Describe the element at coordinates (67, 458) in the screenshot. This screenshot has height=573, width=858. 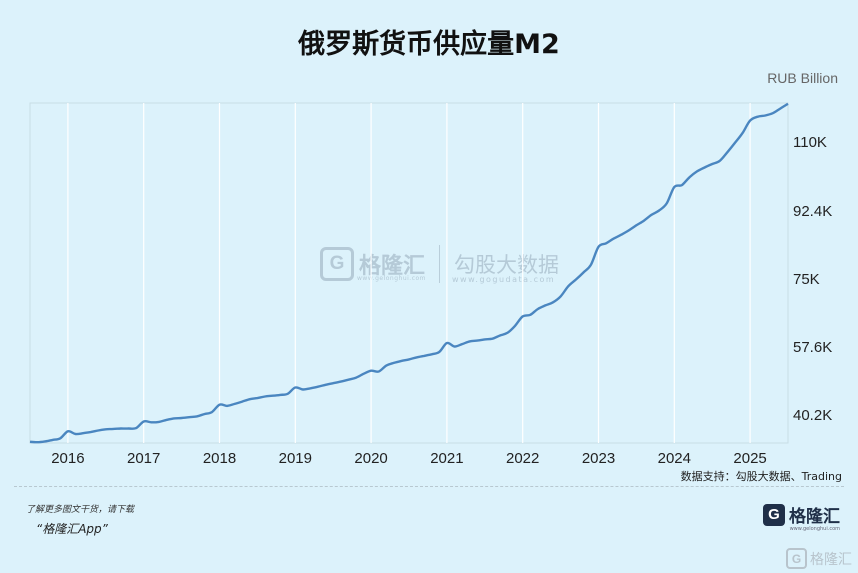
I see `x-tick-label: 2016` at that location.